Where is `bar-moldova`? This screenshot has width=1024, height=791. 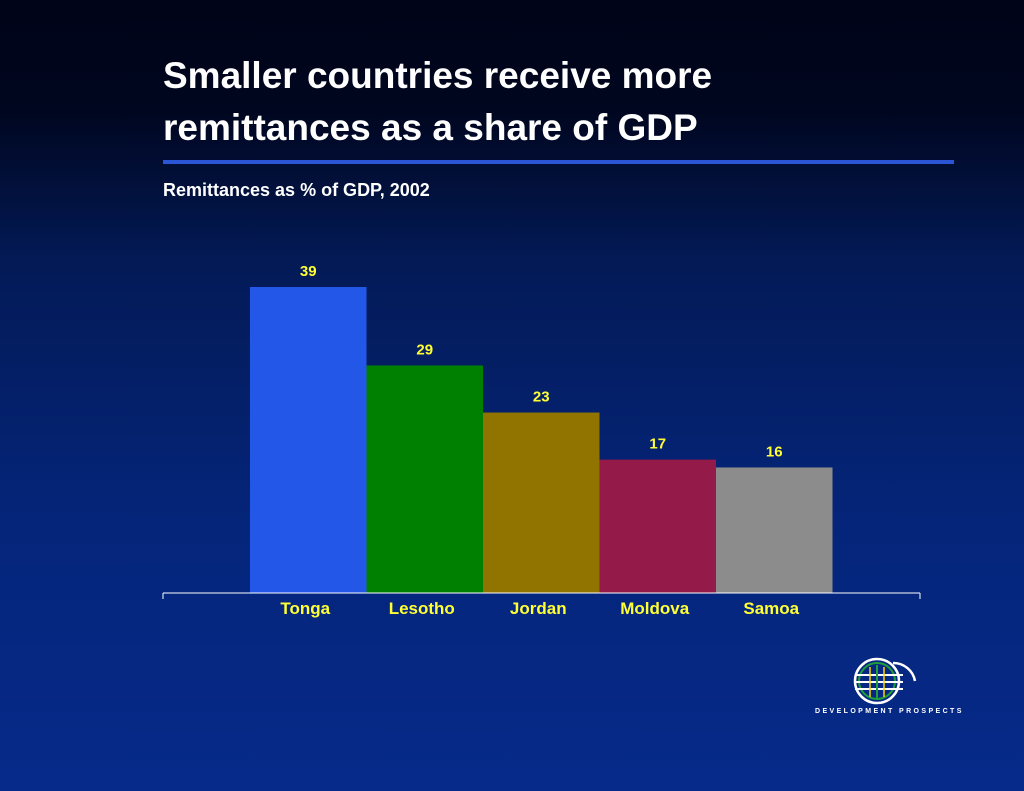 bar-moldova is located at coordinates (657, 526).